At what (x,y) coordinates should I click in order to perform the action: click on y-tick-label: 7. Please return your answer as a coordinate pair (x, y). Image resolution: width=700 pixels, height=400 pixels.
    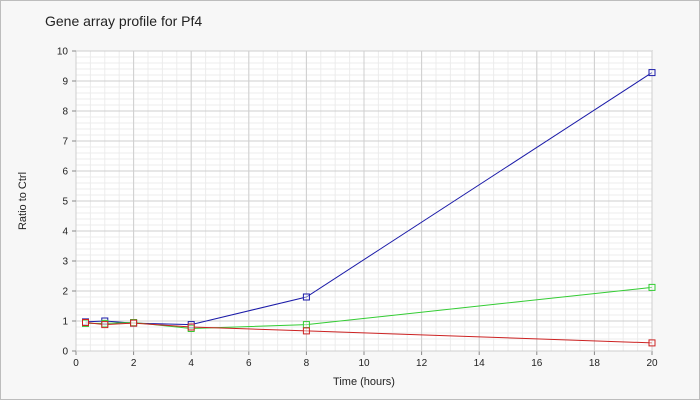
    Looking at the image, I should click on (65, 142).